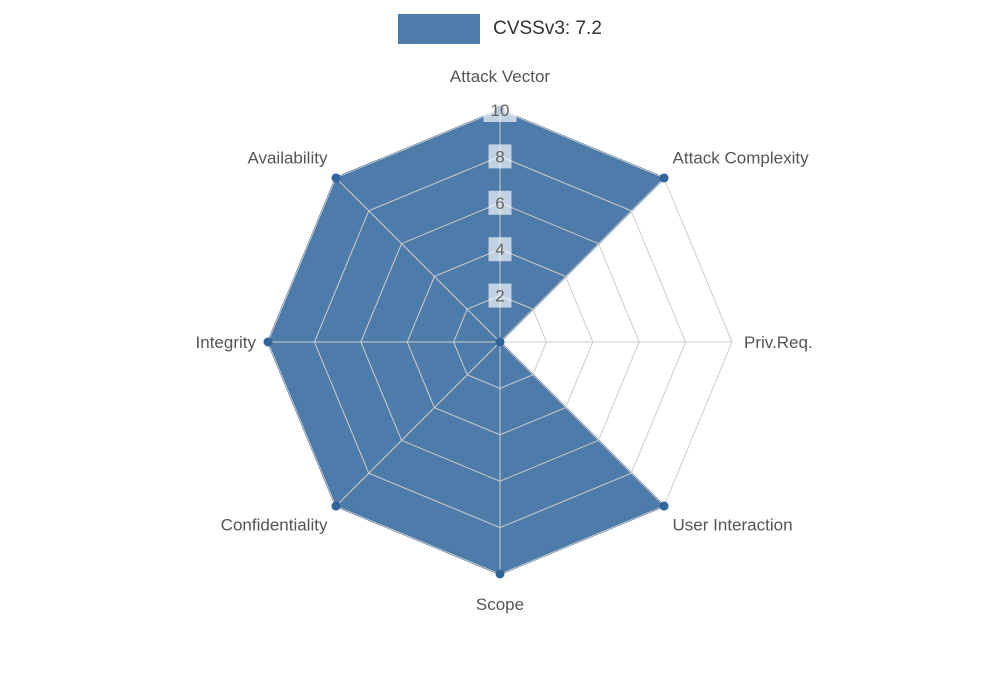 The height and width of the screenshot is (700, 1000). I want to click on tick-label: 10, so click(500, 110).